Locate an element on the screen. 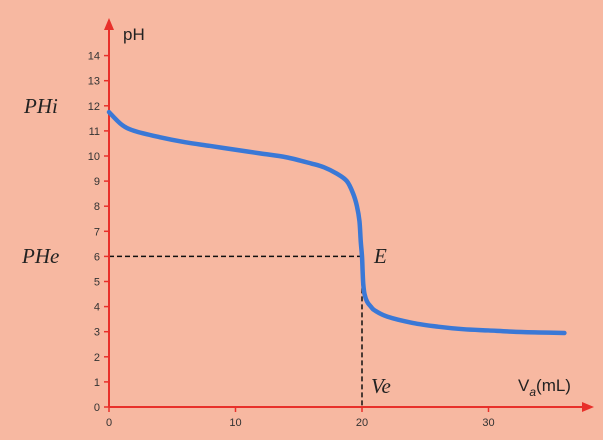 This screenshot has width=603, height=440. y-tick-label: 9 is located at coordinates (97, 182).